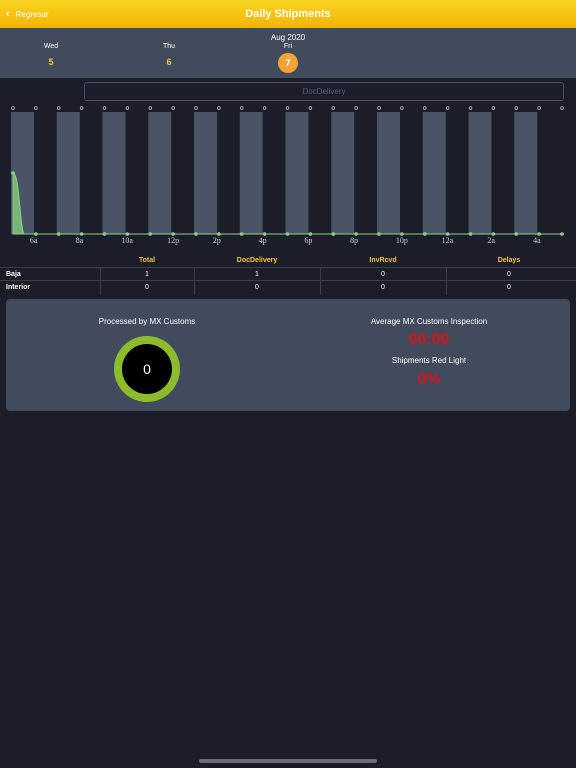 The width and height of the screenshot is (576, 768). What do you see at coordinates (537, 240) in the screenshot?
I see `x-tick-label: 4a` at bounding box center [537, 240].